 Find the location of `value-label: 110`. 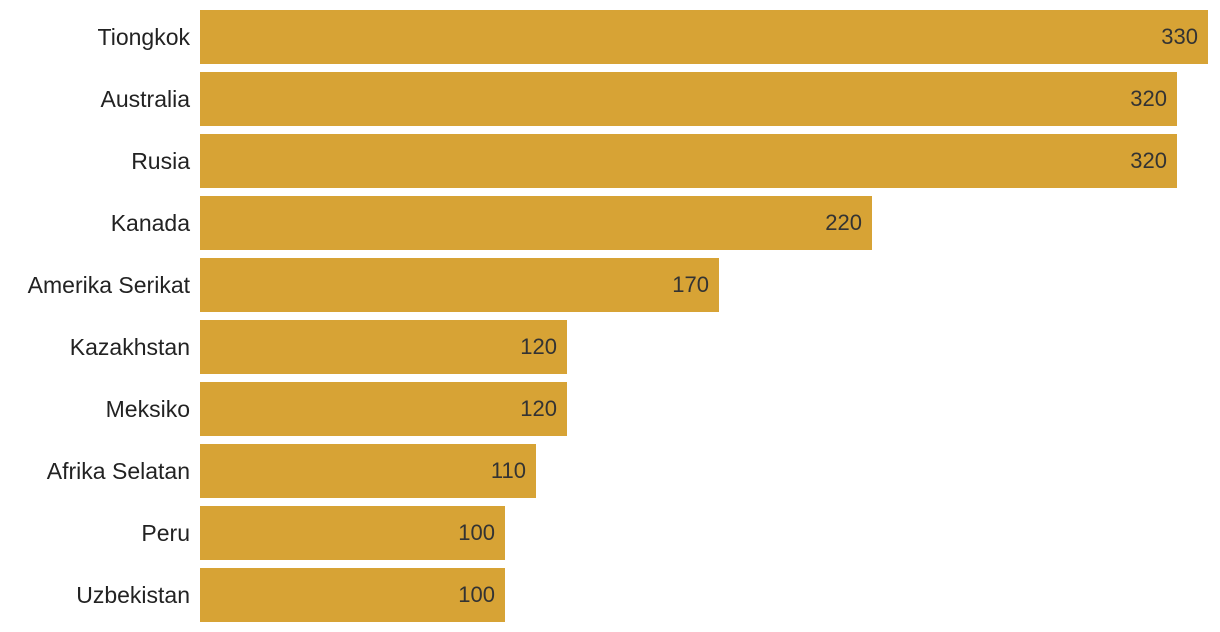

value-label: 110 is located at coordinates (508, 470).